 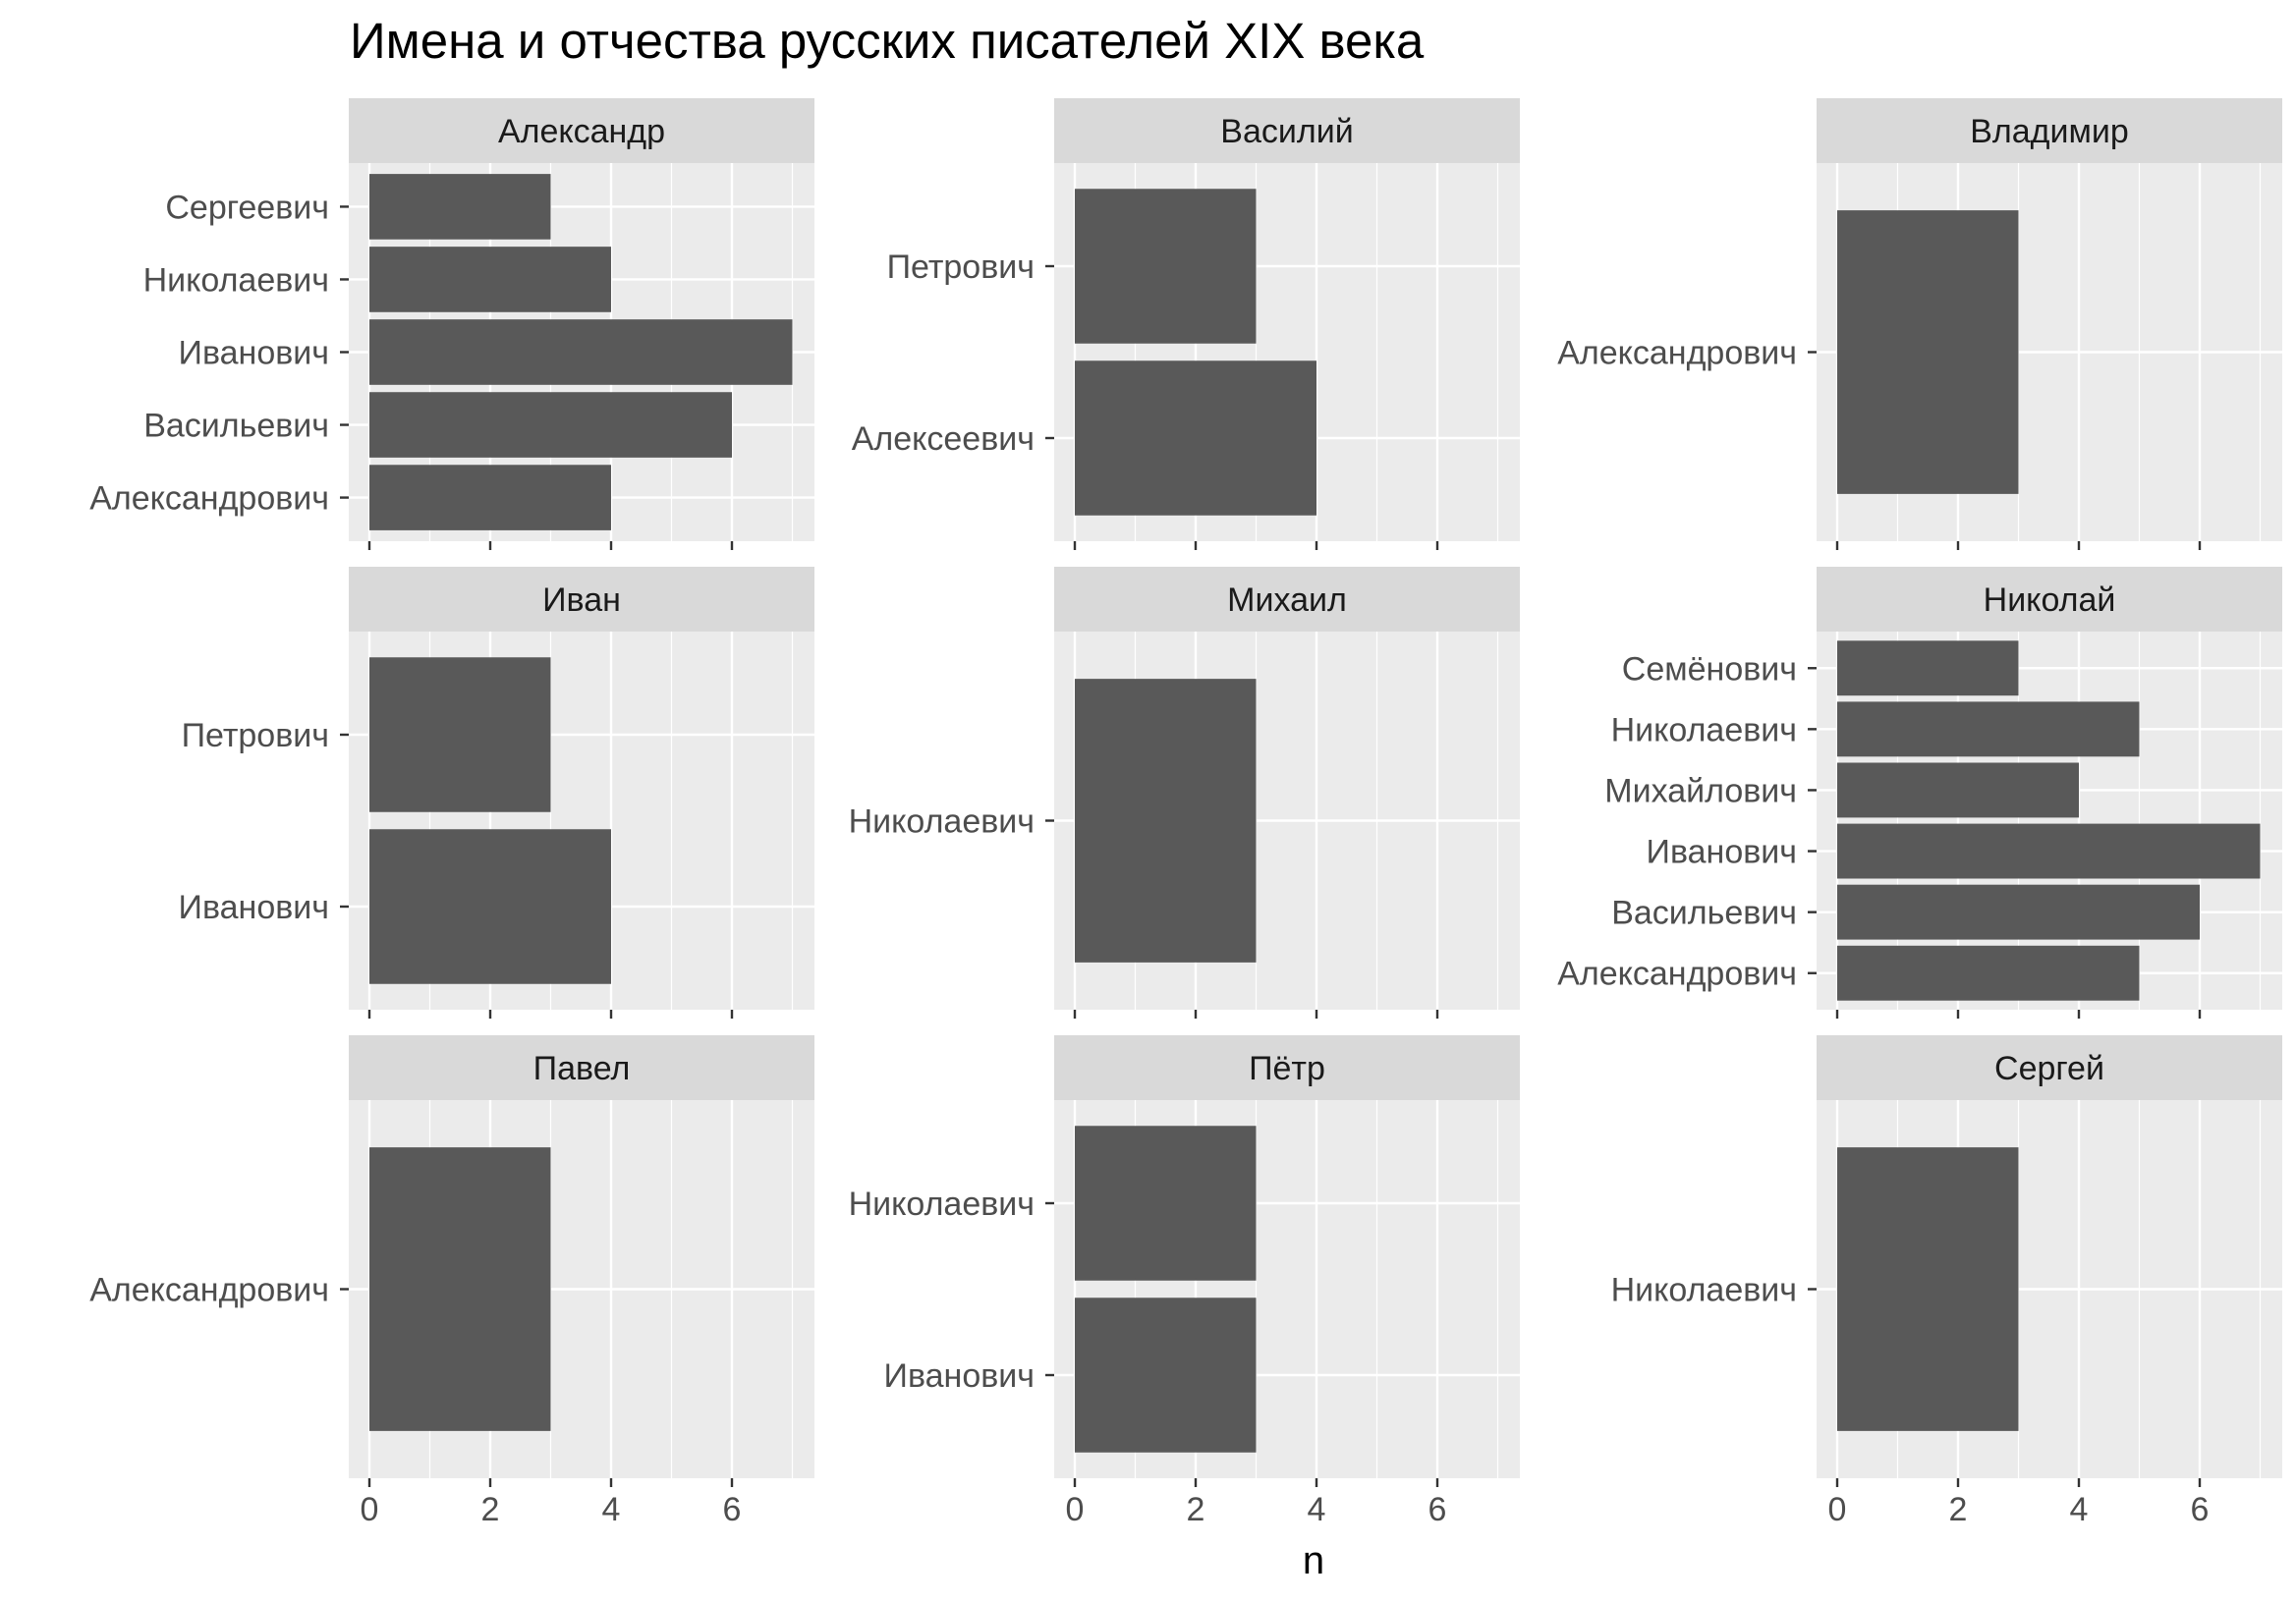 What do you see at coordinates (550, 425) in the screenshot?
I see `bar-александр-васильевич` at bounding box center [550, 425].